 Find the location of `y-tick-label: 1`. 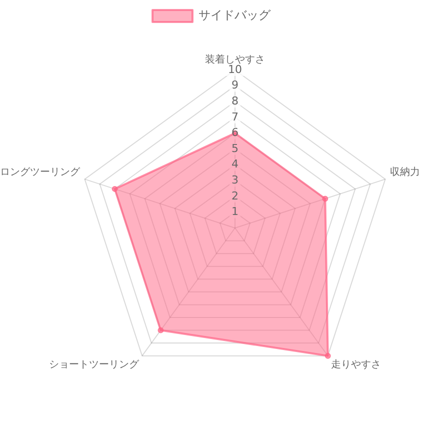

y-tick-label: 1 is located at coordinates (235, 211).